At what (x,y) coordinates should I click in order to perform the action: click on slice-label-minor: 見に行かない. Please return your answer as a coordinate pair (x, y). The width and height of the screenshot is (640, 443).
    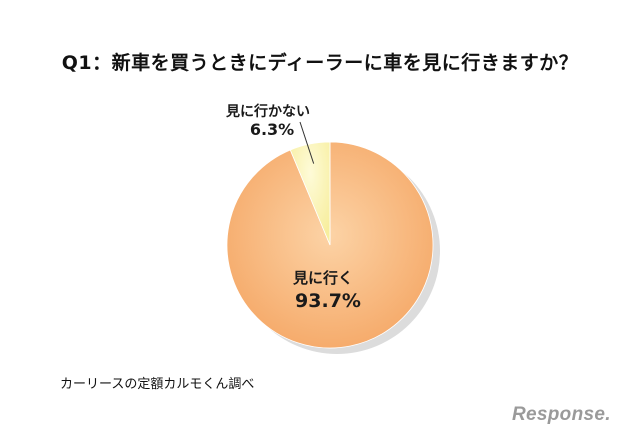
    Looking at the image, I should click on (267, 111).